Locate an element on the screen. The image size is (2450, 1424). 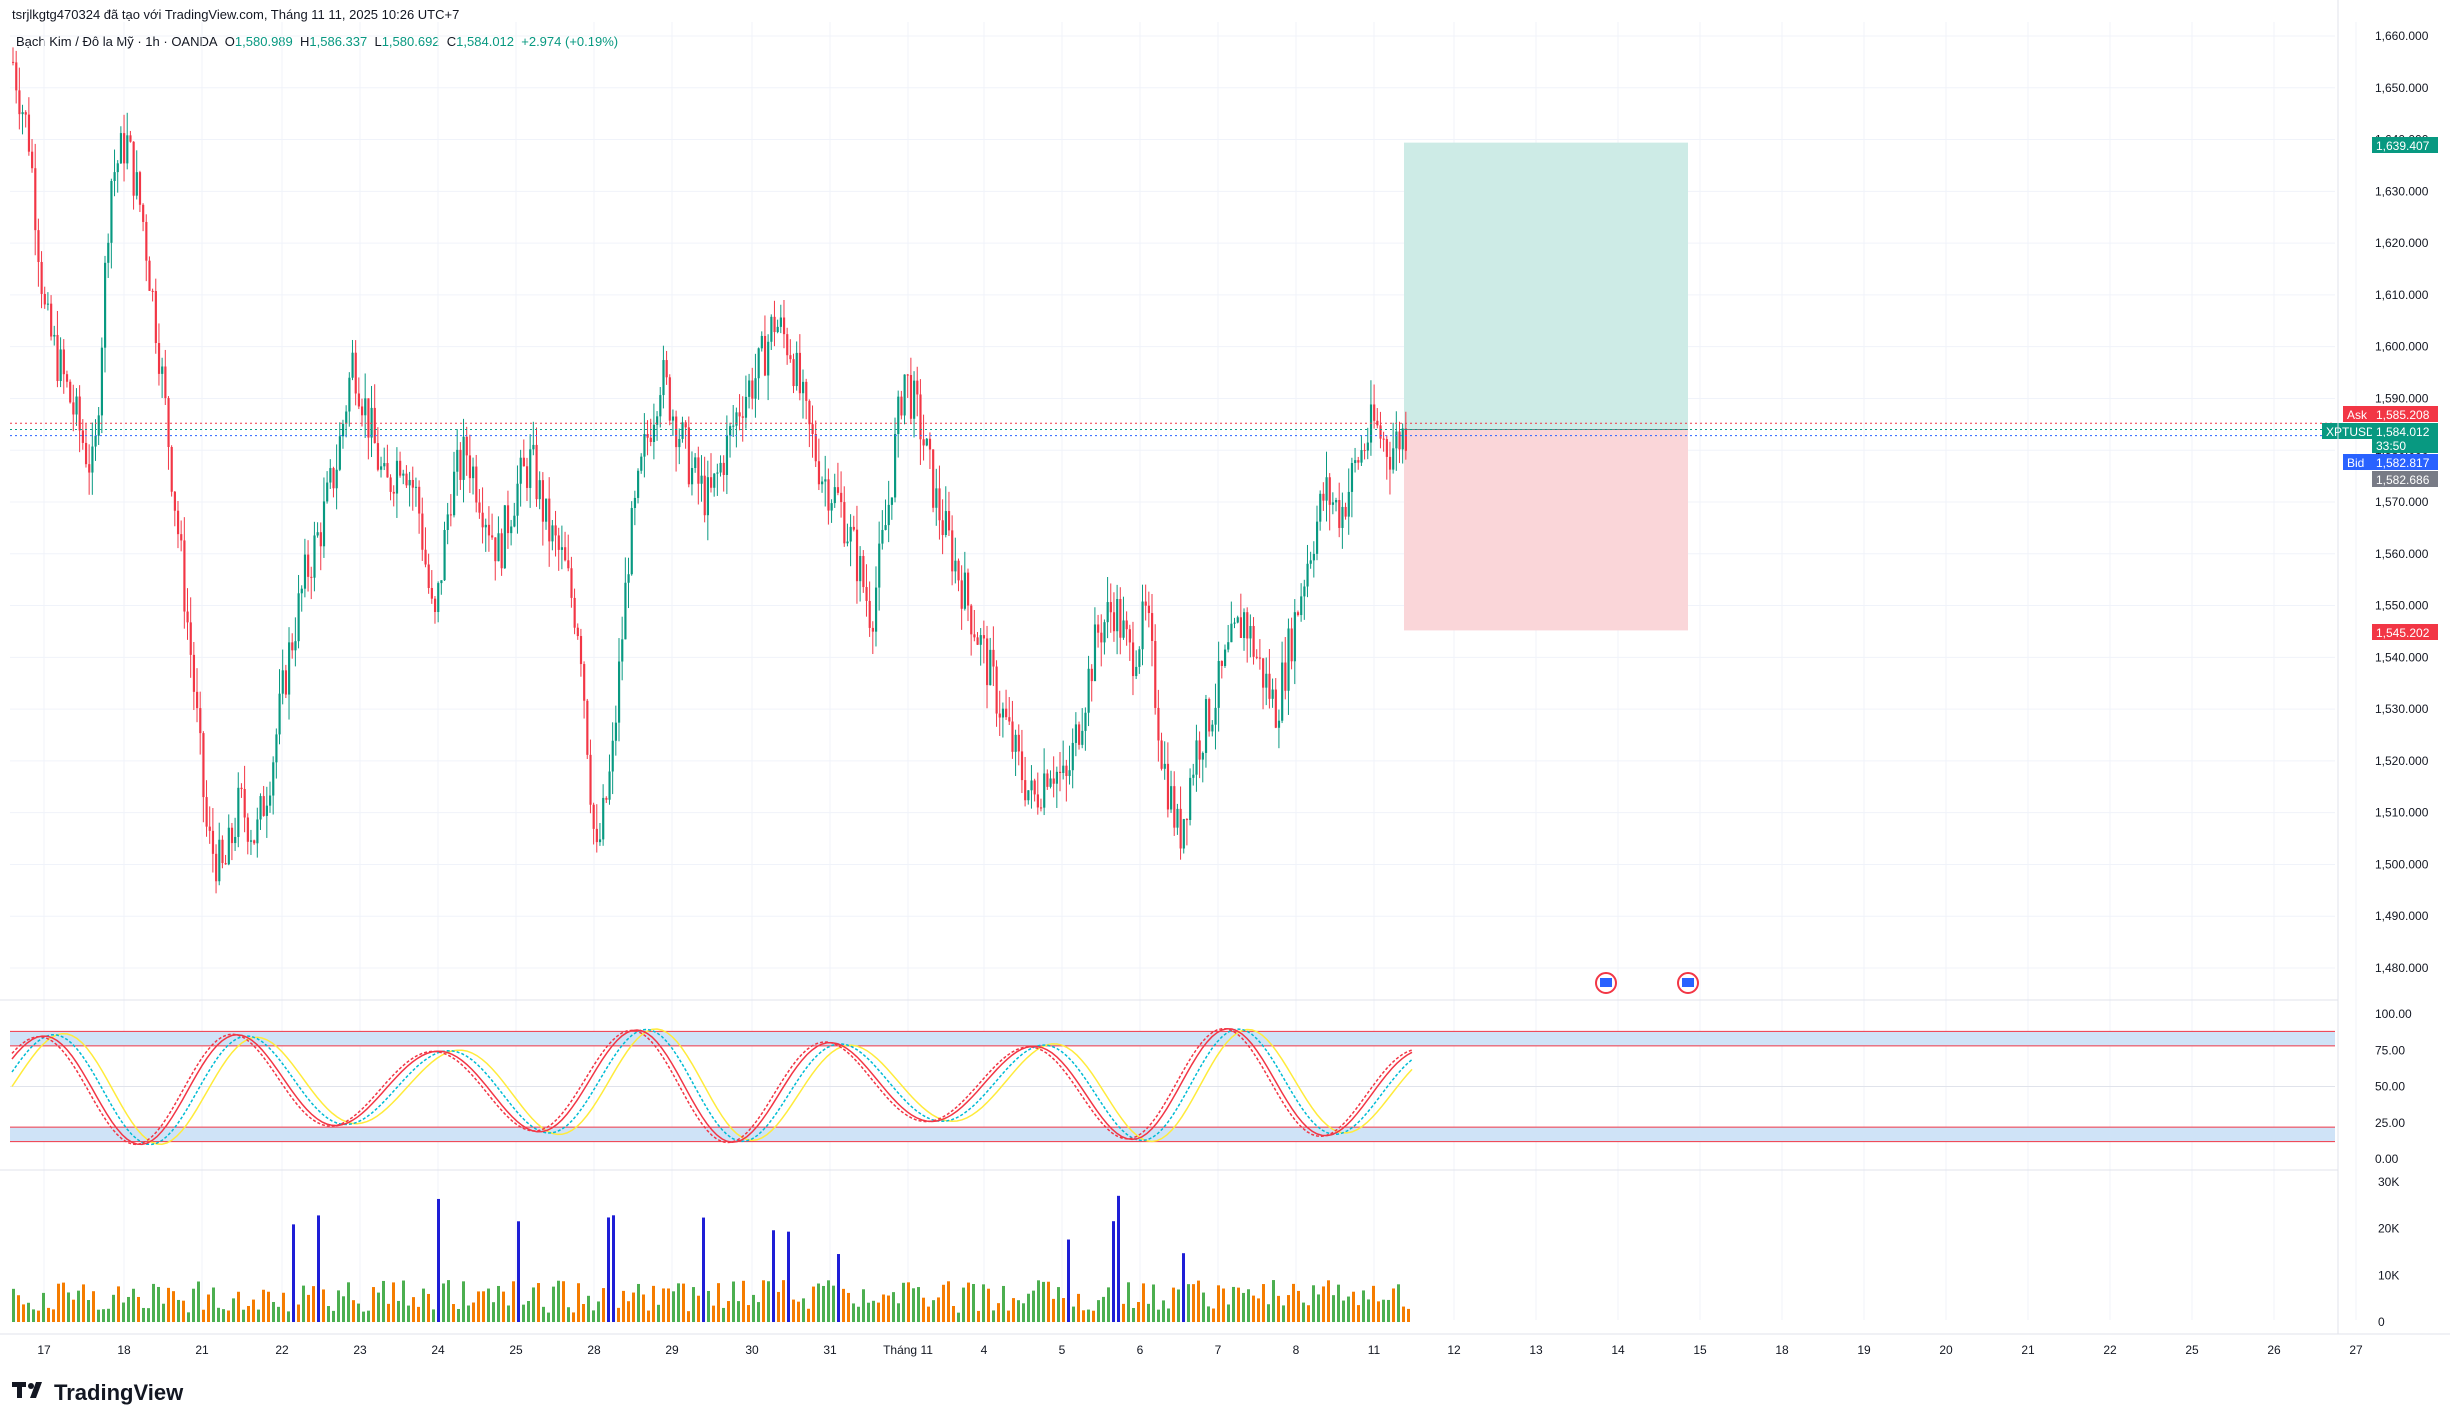
profit-zone is located at coordinates (1546, 286).